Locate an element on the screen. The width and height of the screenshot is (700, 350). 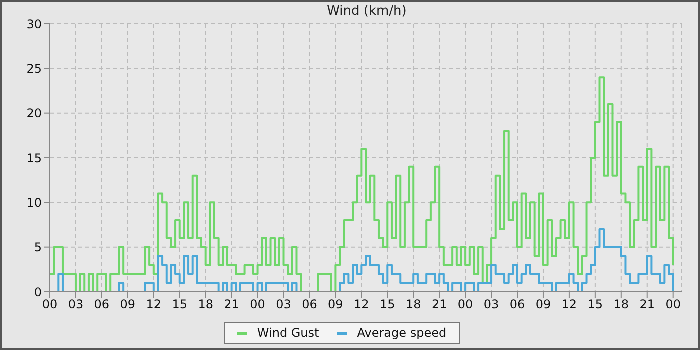
y-tick-label: 0 is located at coordinates (38, 292).